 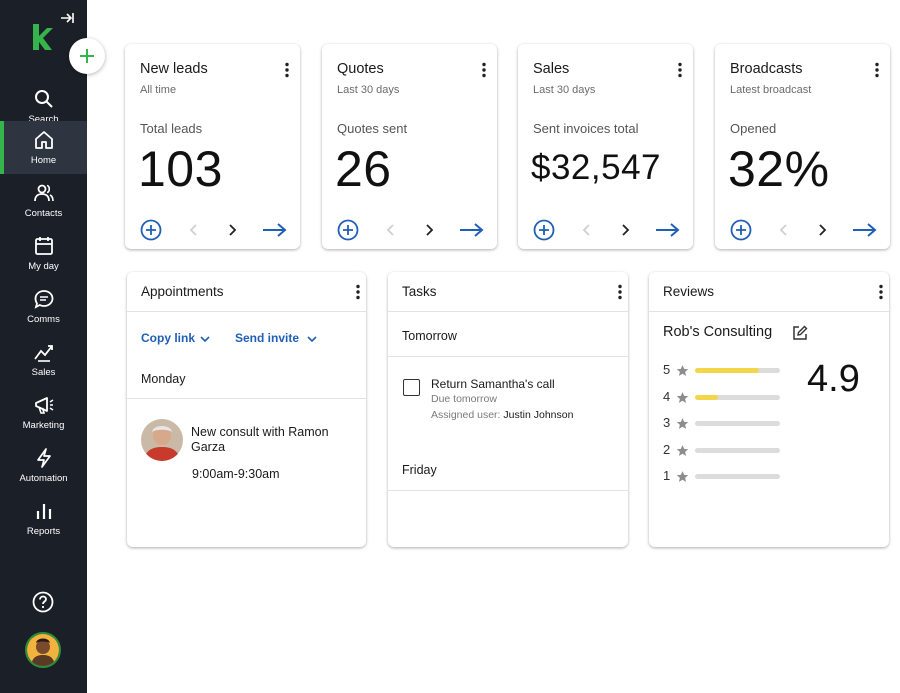 I want to click on card-header: Tasks, so click(x=508, y=292).